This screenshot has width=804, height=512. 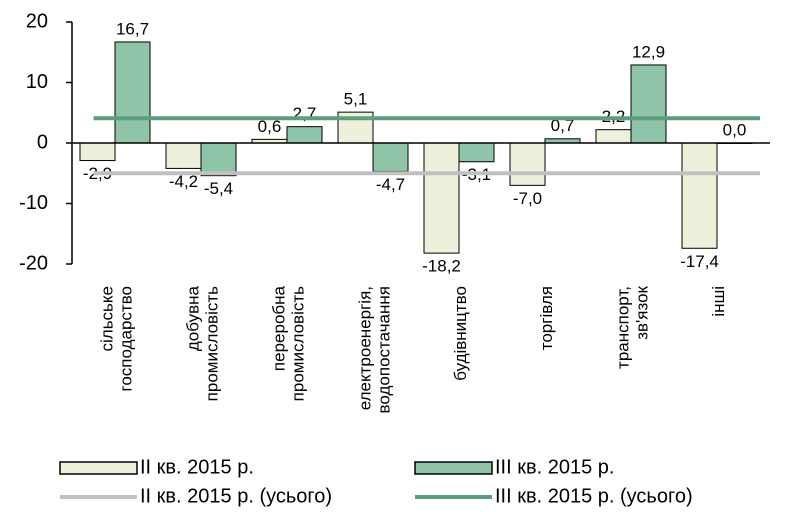 I want to click on x-tick-label: сільськегосподарство, so click(x=117, y=338).